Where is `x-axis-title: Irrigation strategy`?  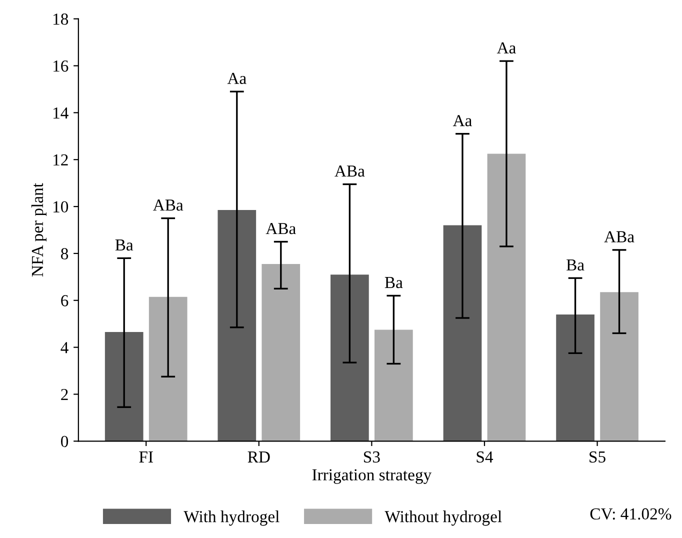
x-axis-title: Irrigation strategy is located at coordinates (372, 476).